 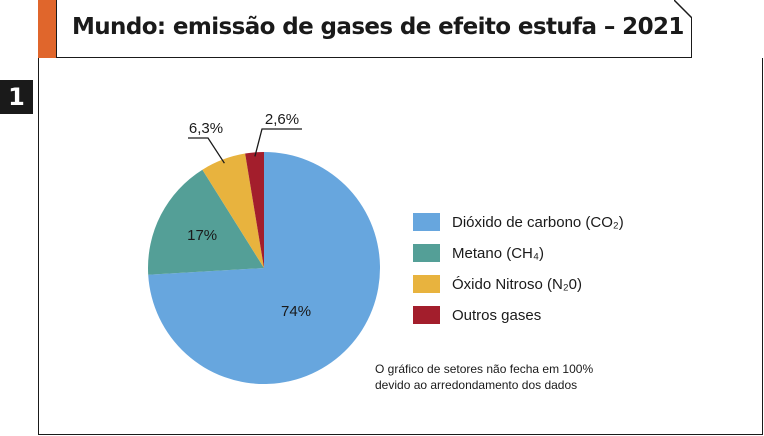 What do you see at coordinates (16, 97) in the screenshot?
I see `figure-number-badge: 1` at bounding box center [16, 97].